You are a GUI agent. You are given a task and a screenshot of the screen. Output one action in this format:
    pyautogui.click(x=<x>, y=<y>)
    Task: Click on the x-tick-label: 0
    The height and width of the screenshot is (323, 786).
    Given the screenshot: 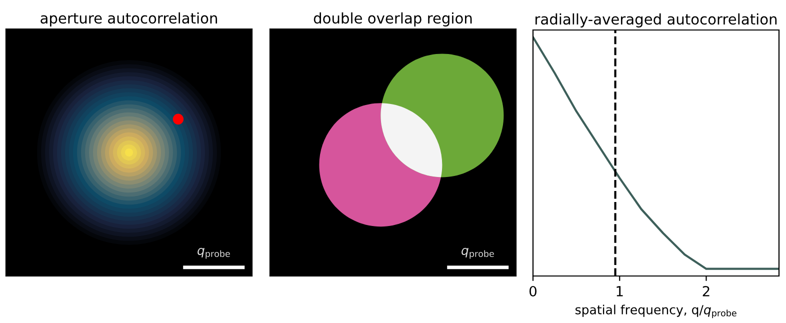 What is the action you would take?
    pyautogui.click(x=532, y=291)
    